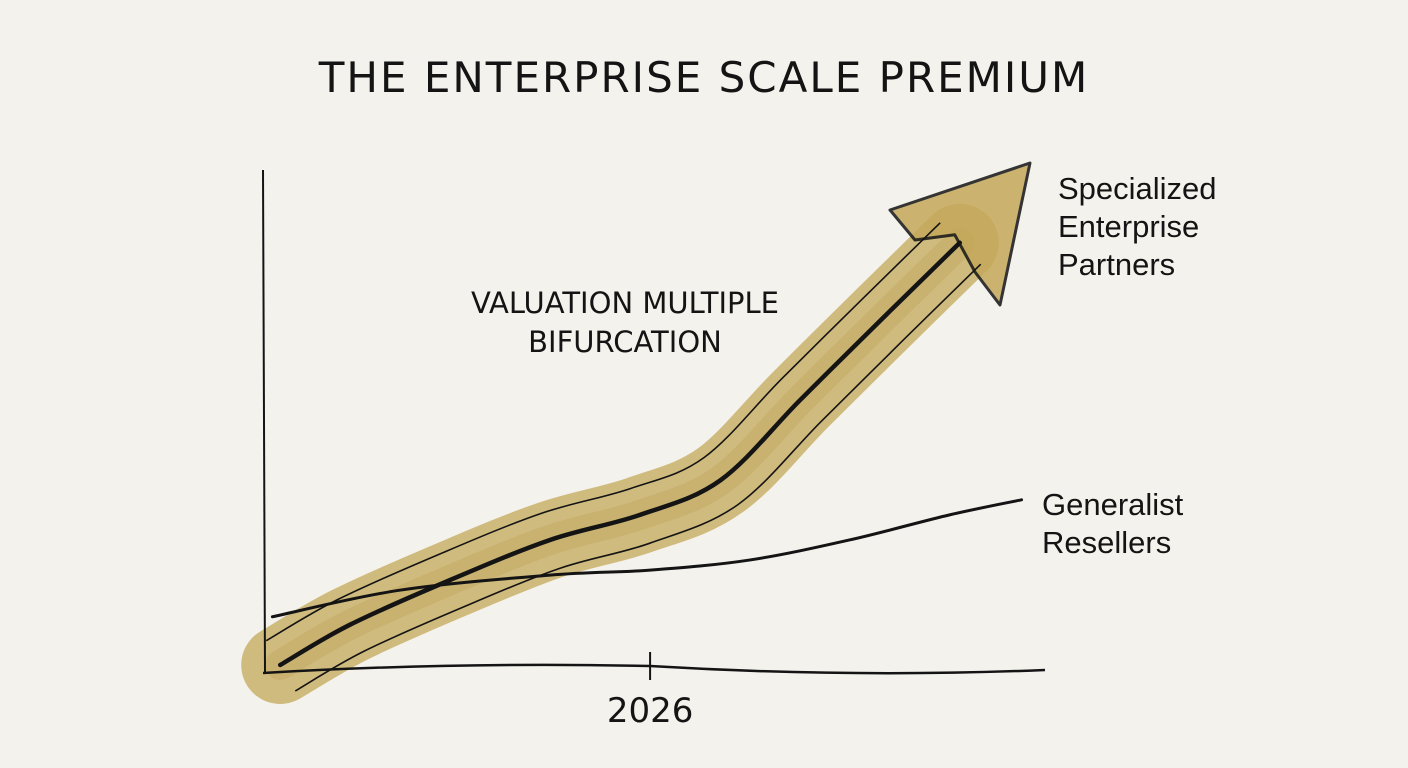  Describe the element at coordinates (647, 558) in the screenshot. I see `series-line-generalist` at that location.